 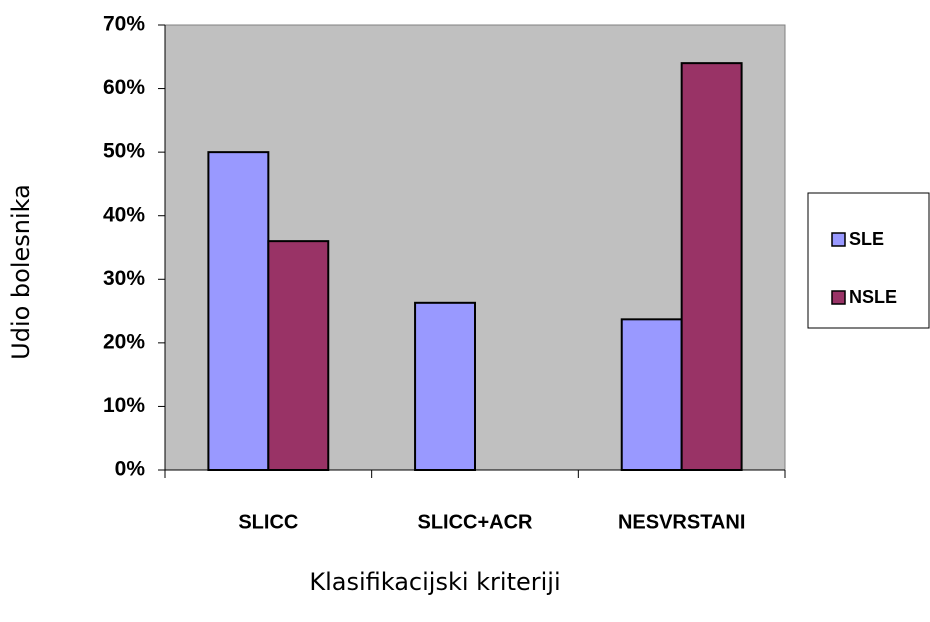 I want to click on y-tick-label: 60%, so click(x=124, y=87).